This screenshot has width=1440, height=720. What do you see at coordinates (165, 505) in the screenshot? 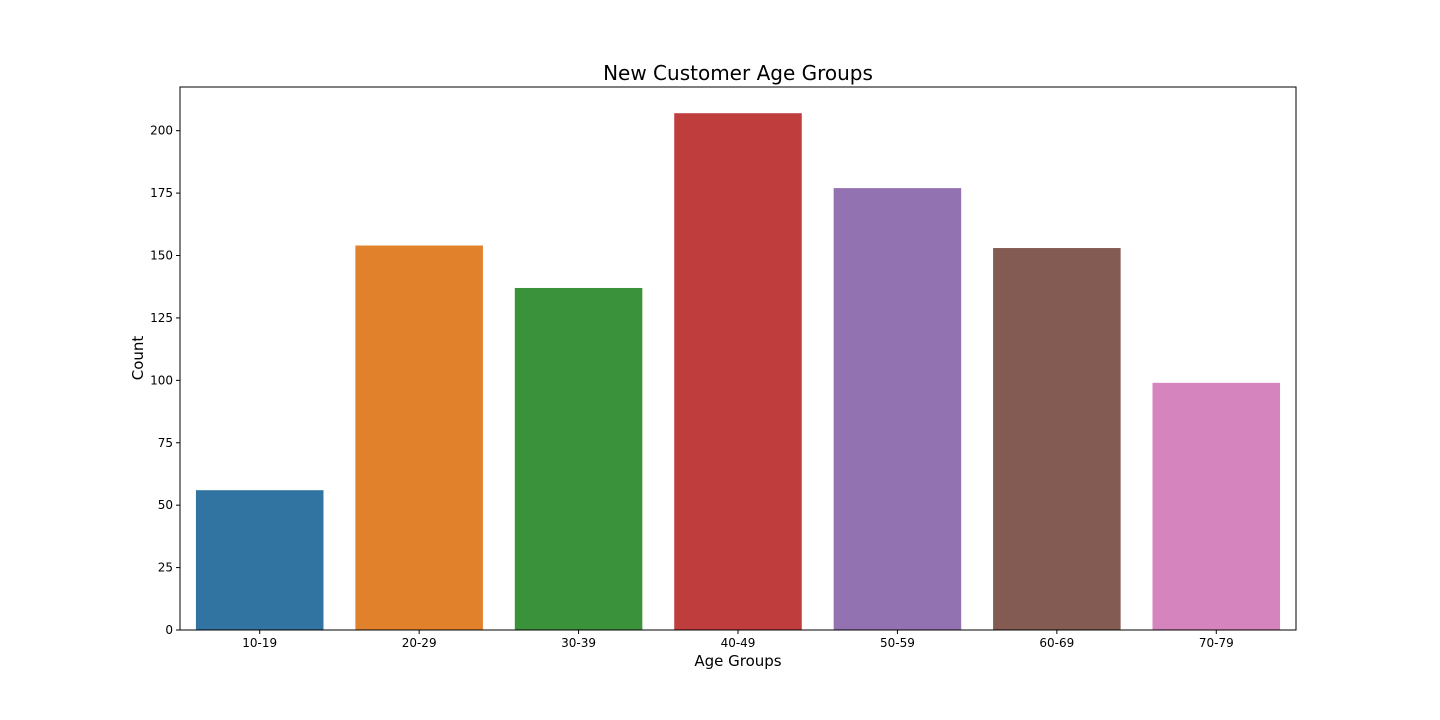
I see `y-tick-label: 50` at bounding box center [165, 505].